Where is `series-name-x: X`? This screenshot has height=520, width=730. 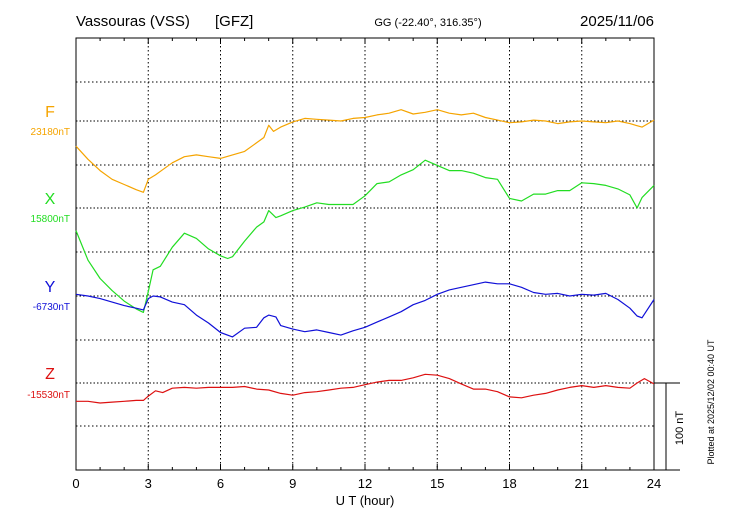
series-name-x: X is located at coordinates (50, 199).